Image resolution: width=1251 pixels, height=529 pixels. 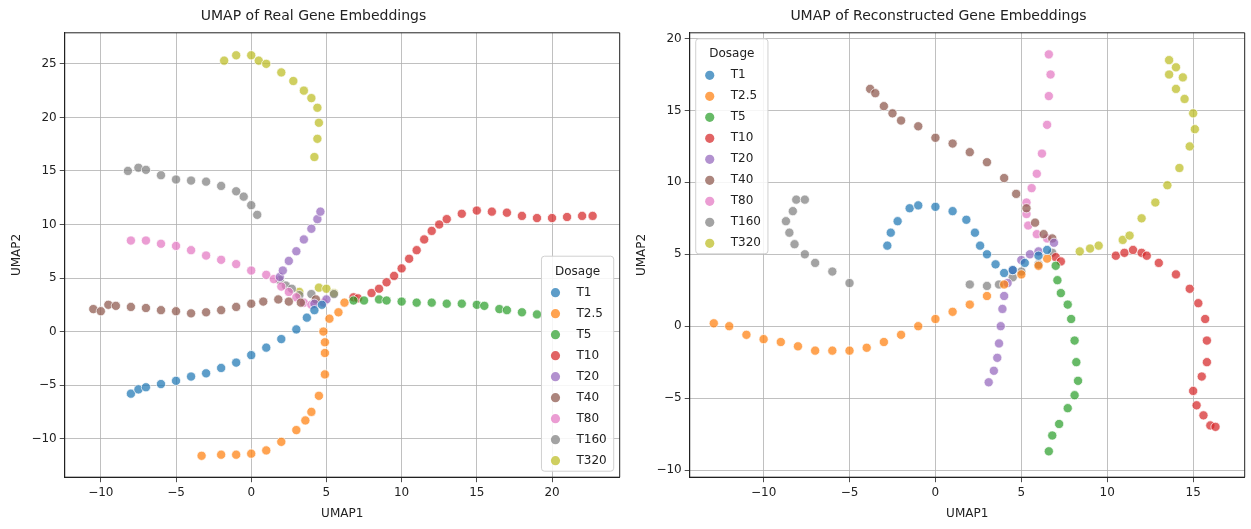 I want to click on x-tick-label: 20, so click(x=552, y=491).